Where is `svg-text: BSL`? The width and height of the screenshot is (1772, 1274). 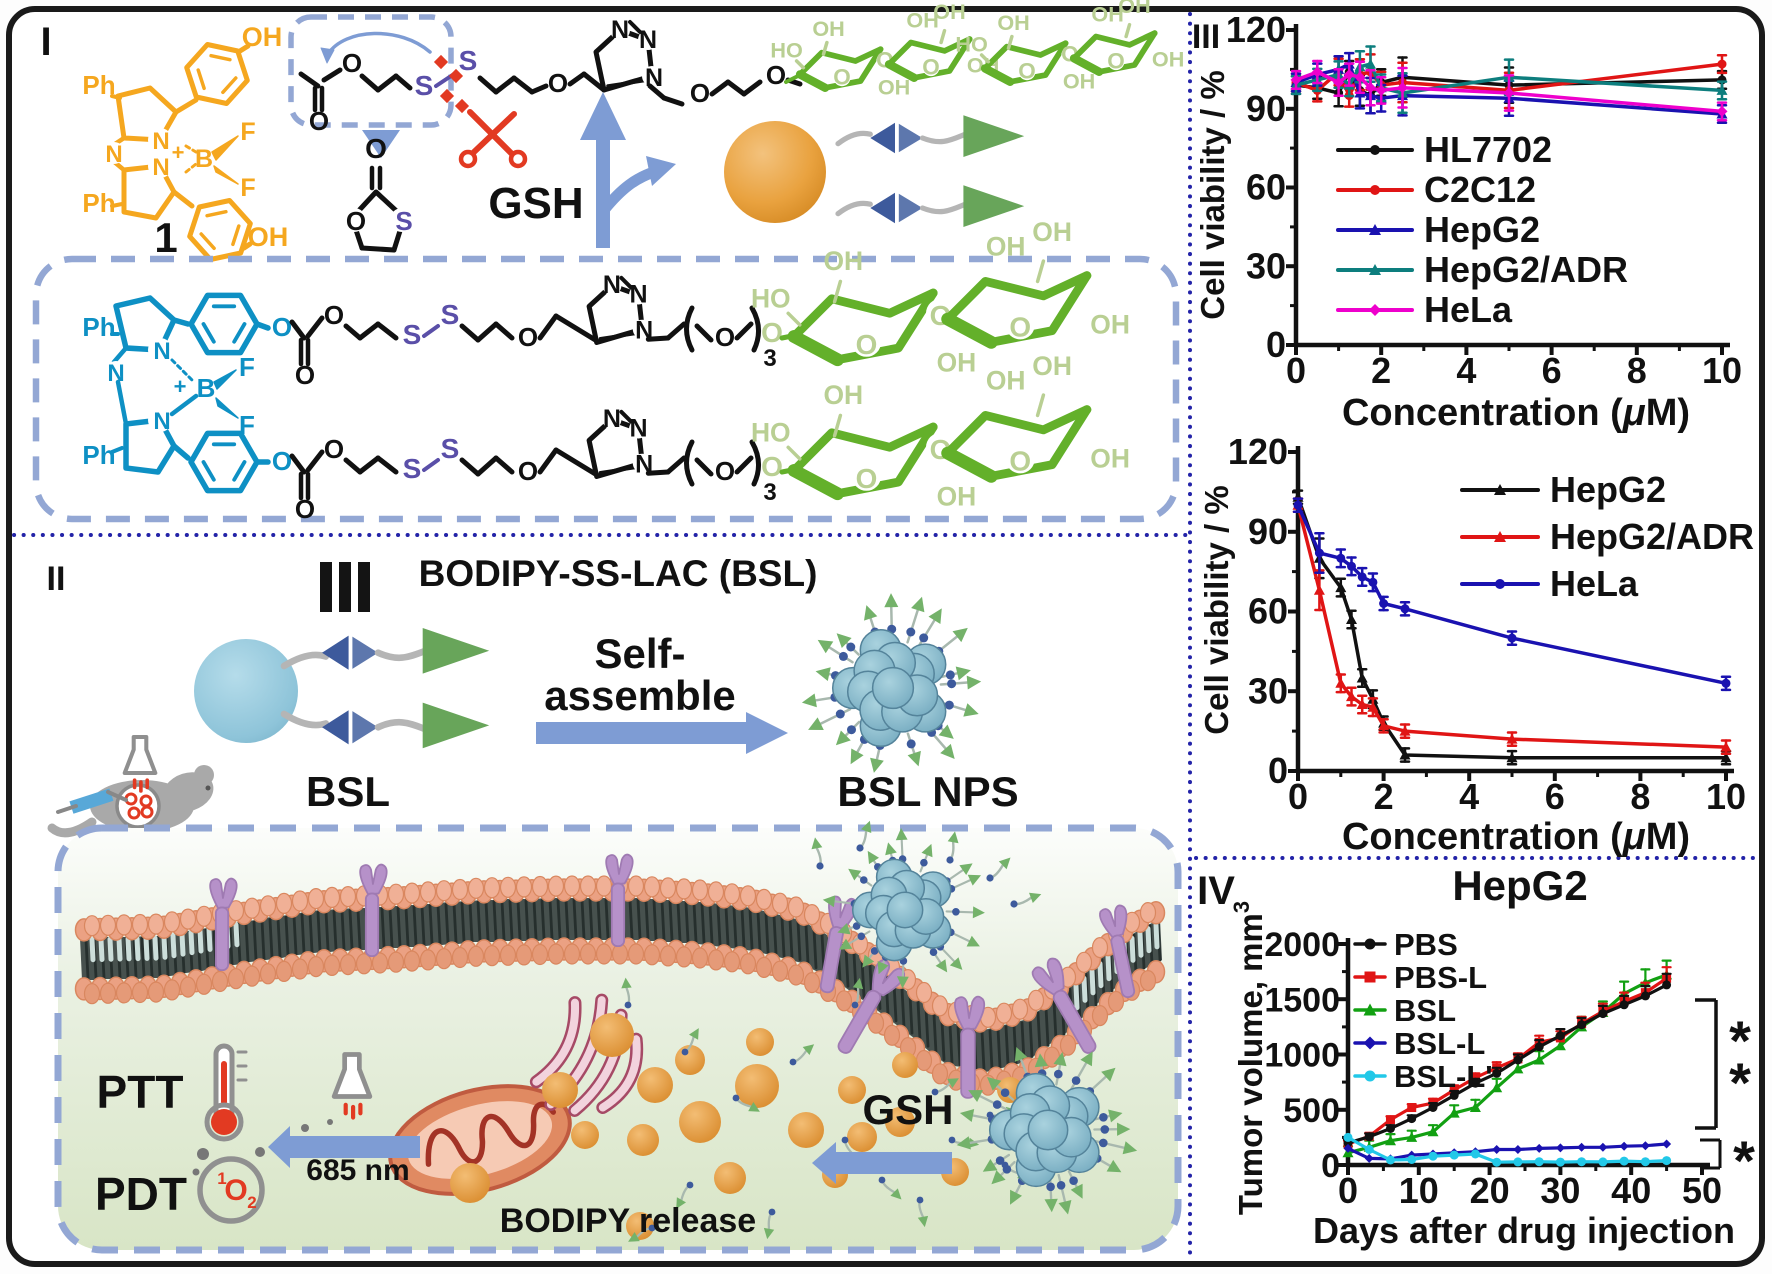 svg-text: BSL is located at coordinates (1425, 1010).